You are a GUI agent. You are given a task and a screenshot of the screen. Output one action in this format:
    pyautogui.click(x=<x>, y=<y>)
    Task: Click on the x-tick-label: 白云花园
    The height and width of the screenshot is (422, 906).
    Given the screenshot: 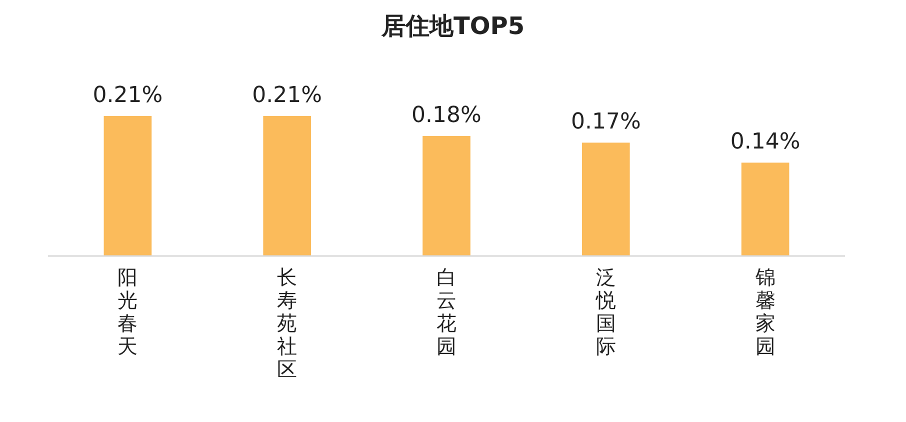 What is the action you would take?
    pyautogui.click(x=446, y=311)
    